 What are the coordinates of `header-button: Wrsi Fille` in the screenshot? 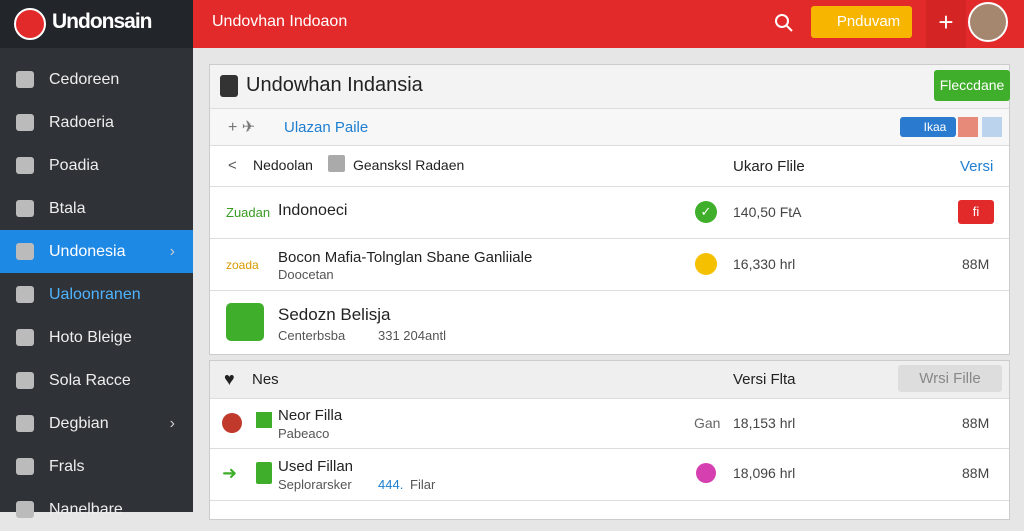 It's located at (950, 378).